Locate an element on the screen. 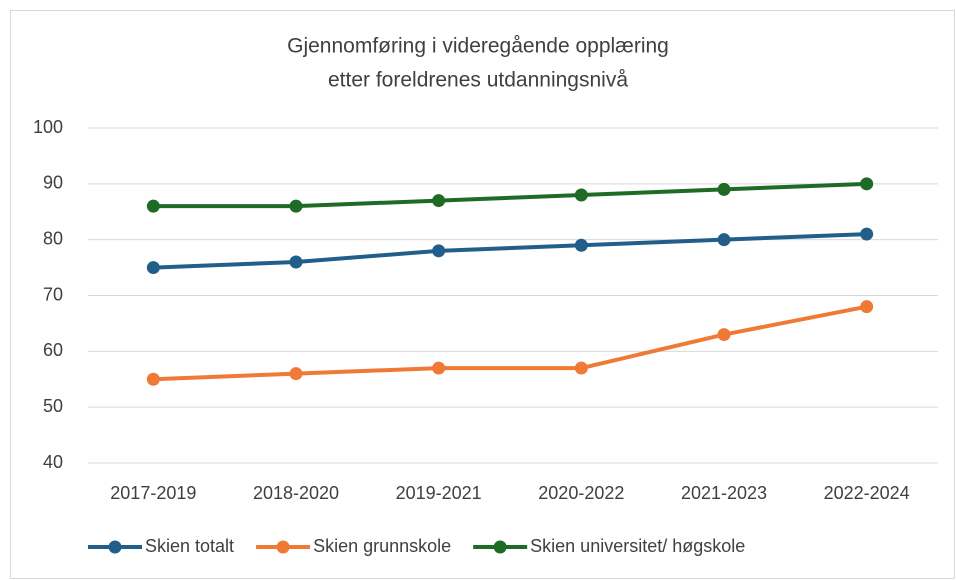 The height and width of the screenshot is (580, 956). legend-label: Skien grunnskole is located at coordinates (382, 546).